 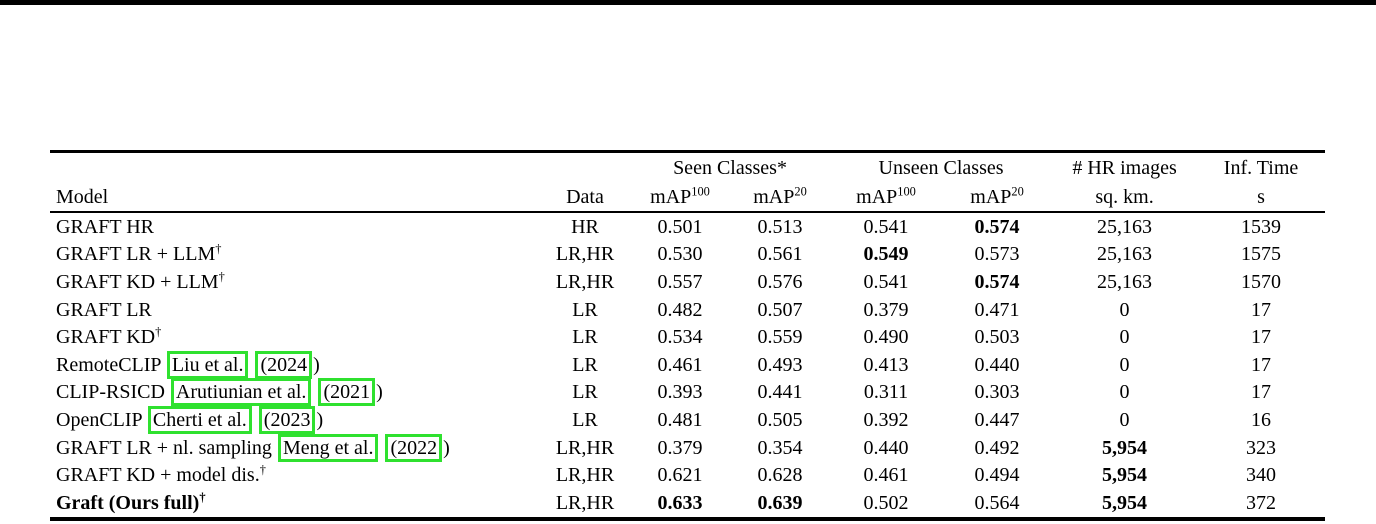 I want to click on value-cell: 0.549, so click(x=886, y=254).